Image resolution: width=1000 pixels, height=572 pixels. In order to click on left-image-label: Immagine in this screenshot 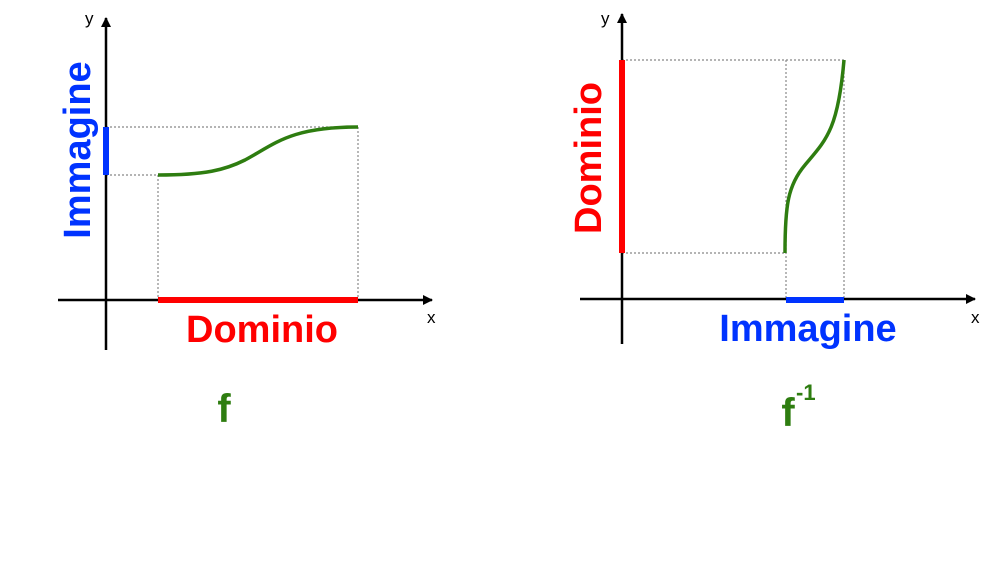, I will do `click(78, 149)`.